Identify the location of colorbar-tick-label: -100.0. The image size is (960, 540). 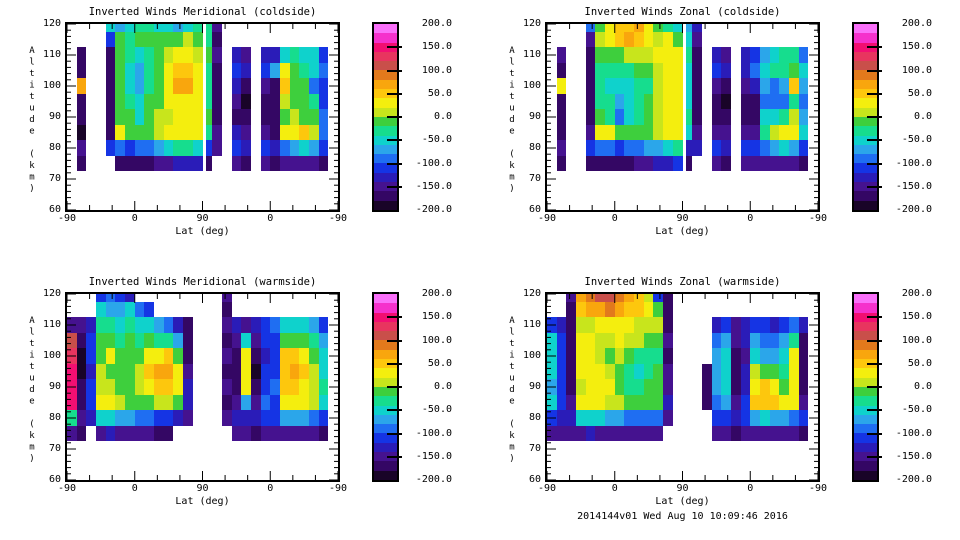
(433, 433).